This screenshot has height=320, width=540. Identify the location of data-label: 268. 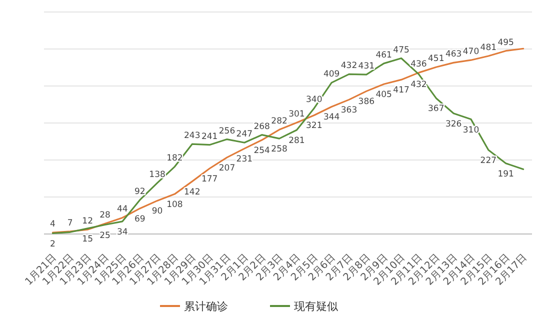
(262, 127).